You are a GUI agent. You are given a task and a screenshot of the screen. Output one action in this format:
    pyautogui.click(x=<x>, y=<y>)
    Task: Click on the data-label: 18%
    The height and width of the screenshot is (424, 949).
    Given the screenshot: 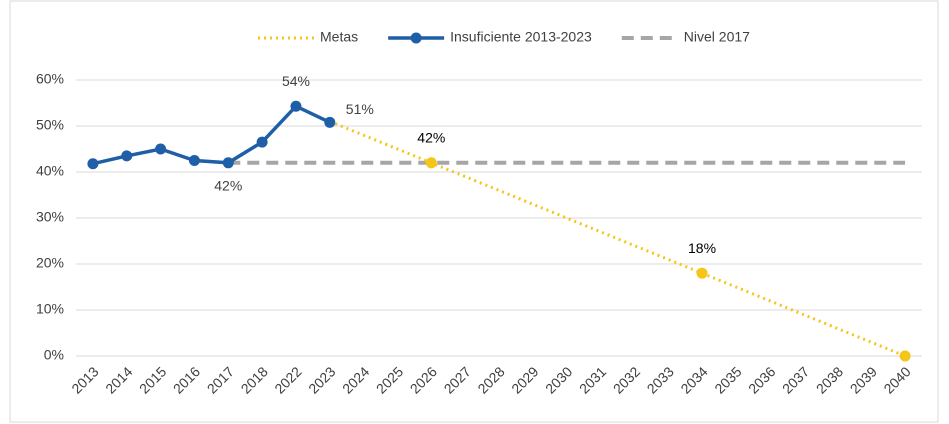 What is the action you would take?
    pyautogui.click(x=702, y=248)
    